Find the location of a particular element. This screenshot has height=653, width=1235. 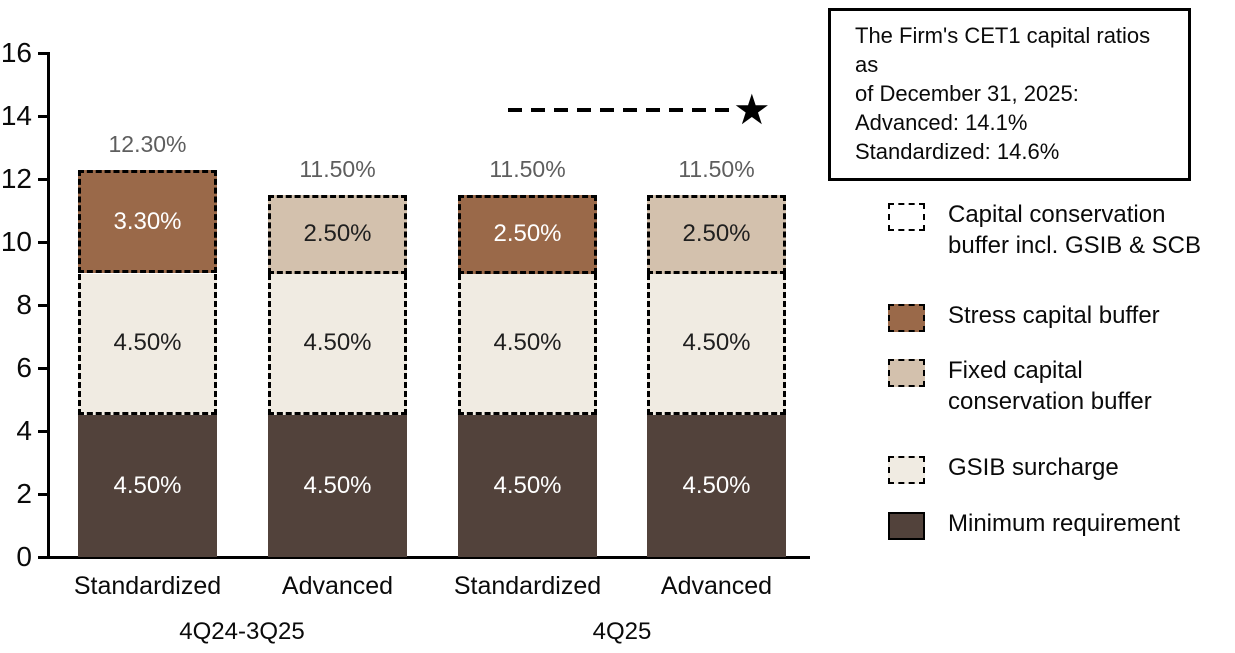

legend-label: GSIB surcharge is located at coordinates (1033, 467).